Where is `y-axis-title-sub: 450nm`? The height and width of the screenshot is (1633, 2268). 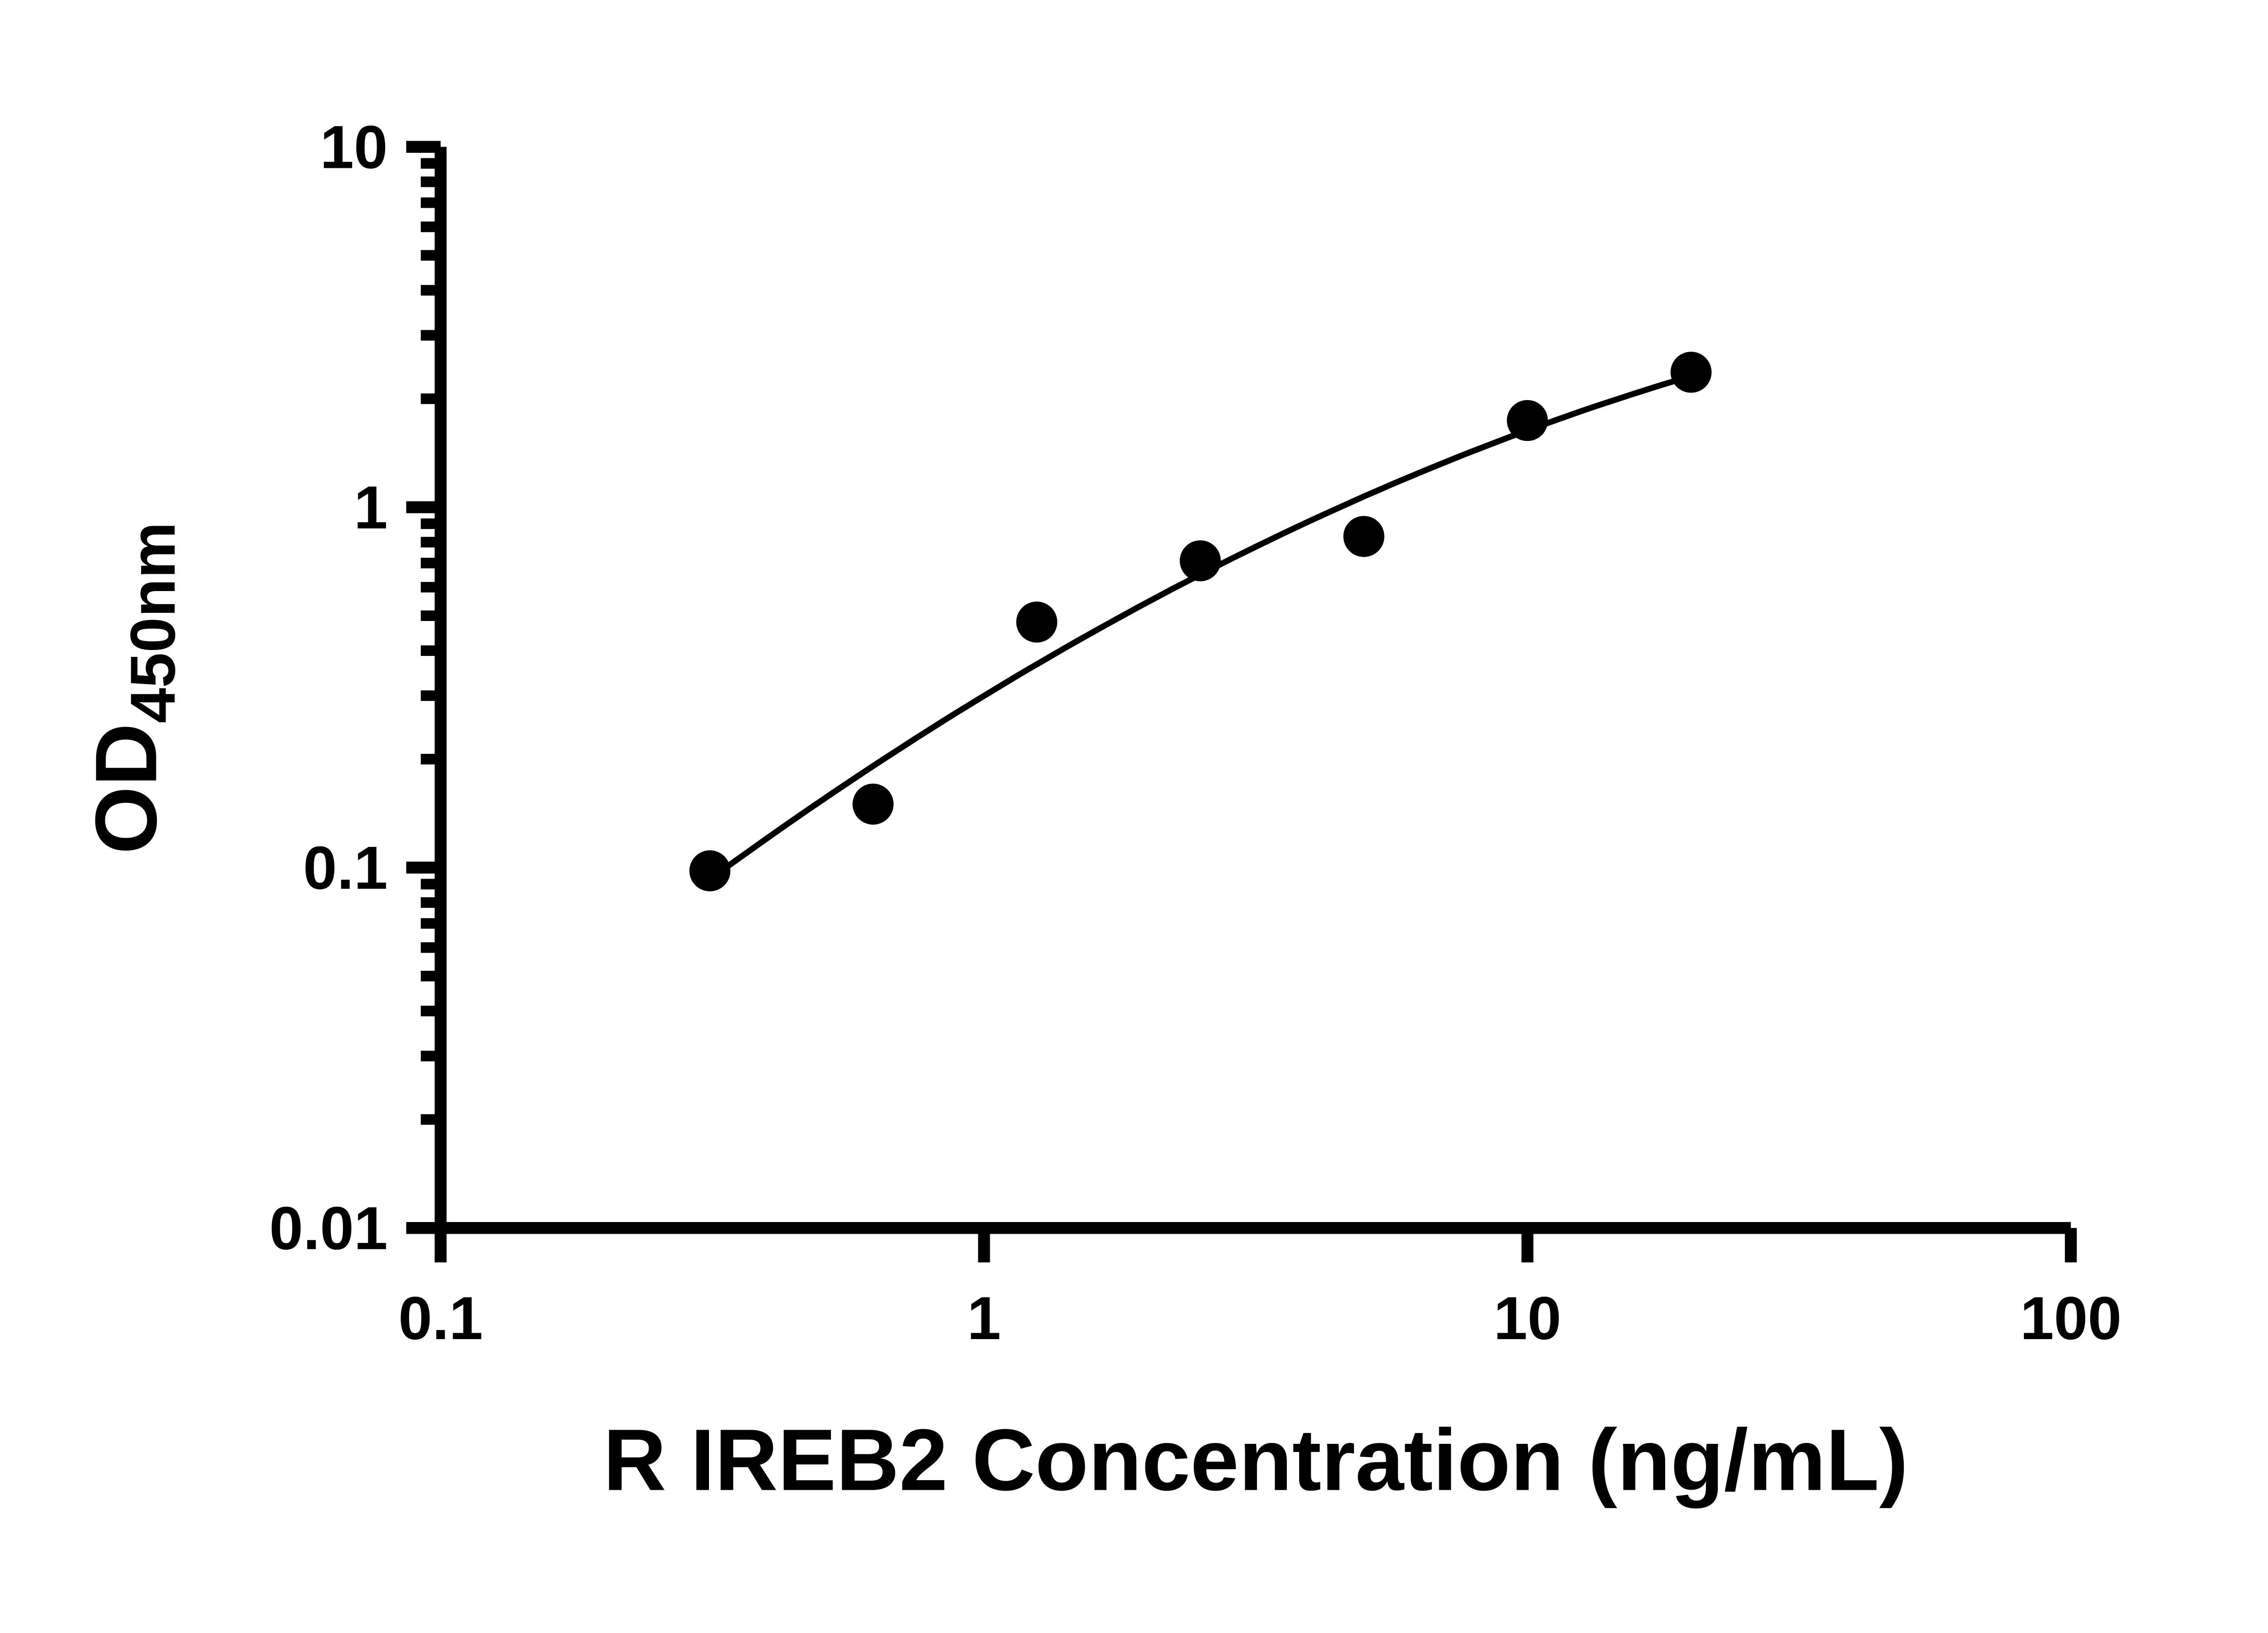
y-axis-title-sub: 450nm is located at coordinates (153, 623).